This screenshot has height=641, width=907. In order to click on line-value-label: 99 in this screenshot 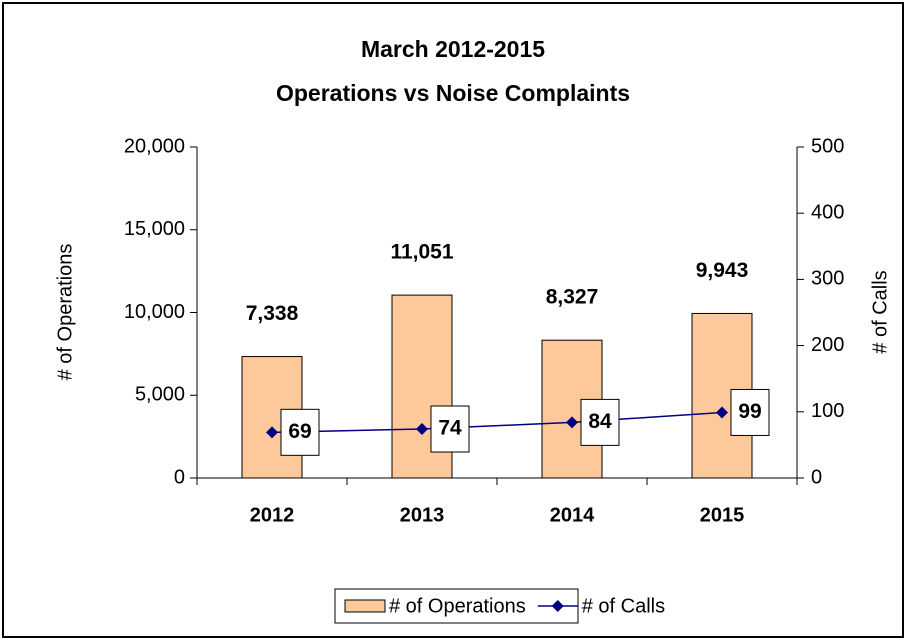, I will do `click(749, 411)`.